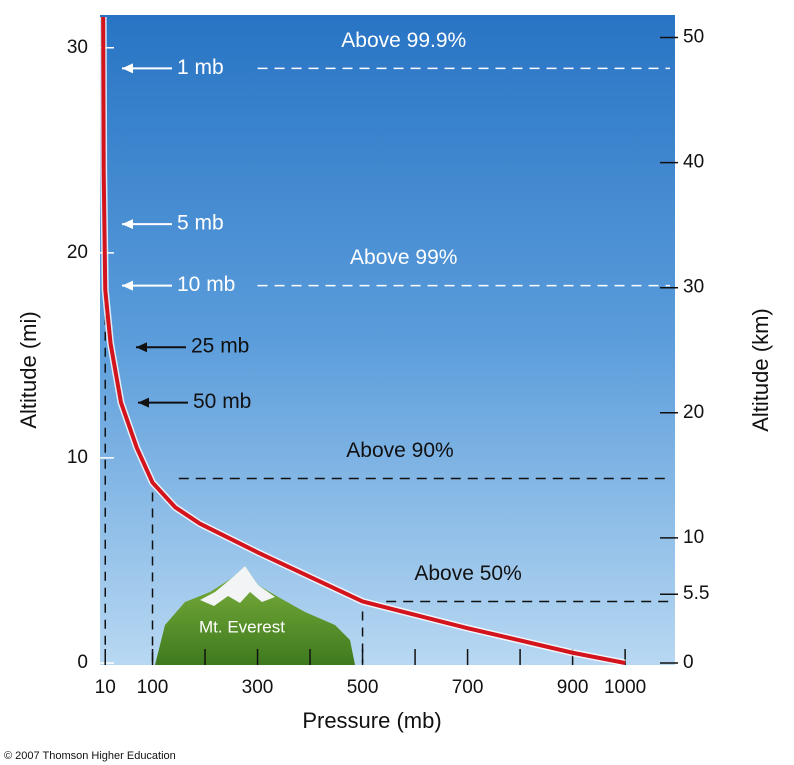  Describe the element at coordinates (693, 162) in the screenshot. I see `y2-tick-label: 40` at that location.